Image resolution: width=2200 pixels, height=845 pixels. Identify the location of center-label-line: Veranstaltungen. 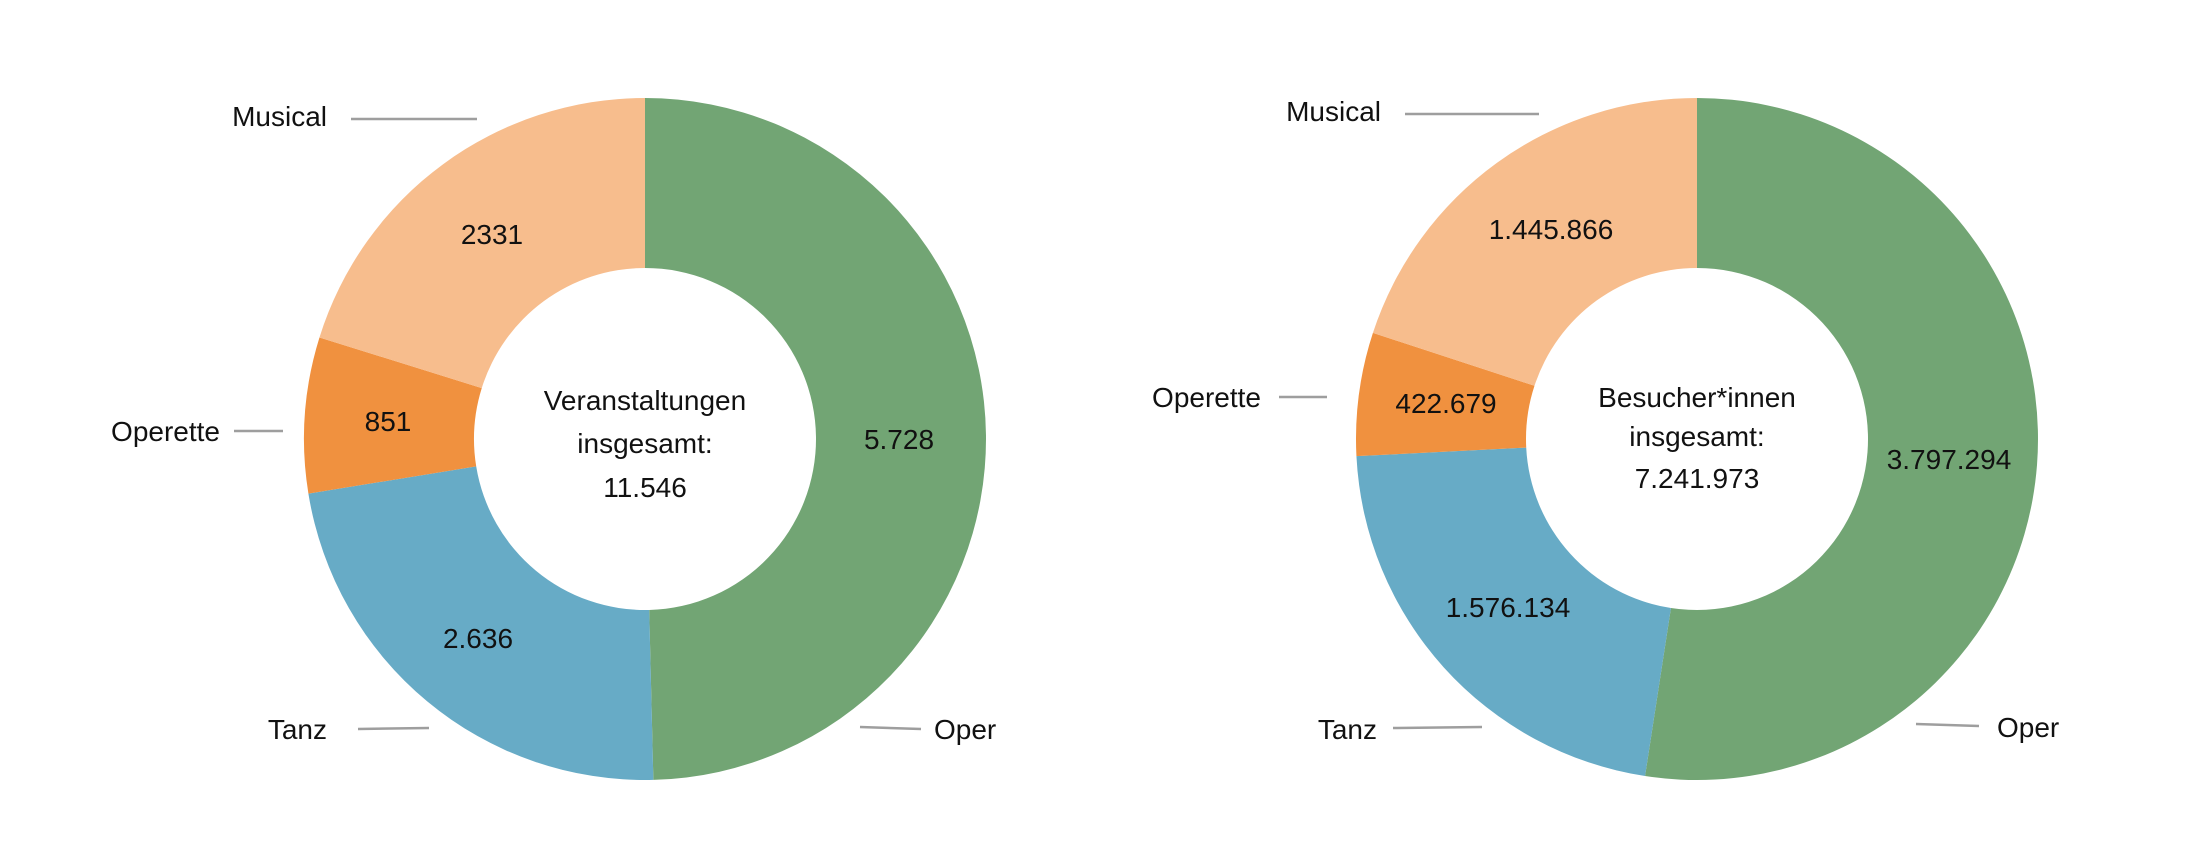
(645, 400).